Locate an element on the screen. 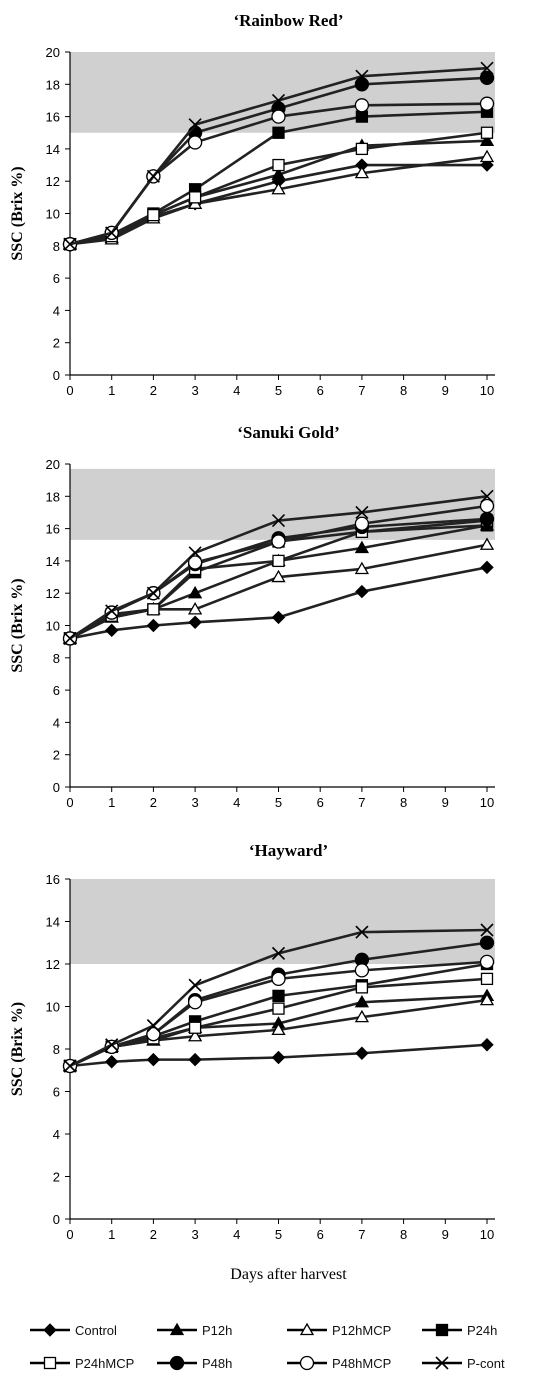  y-tick-label: 12 is located at coordinates (53, 181).